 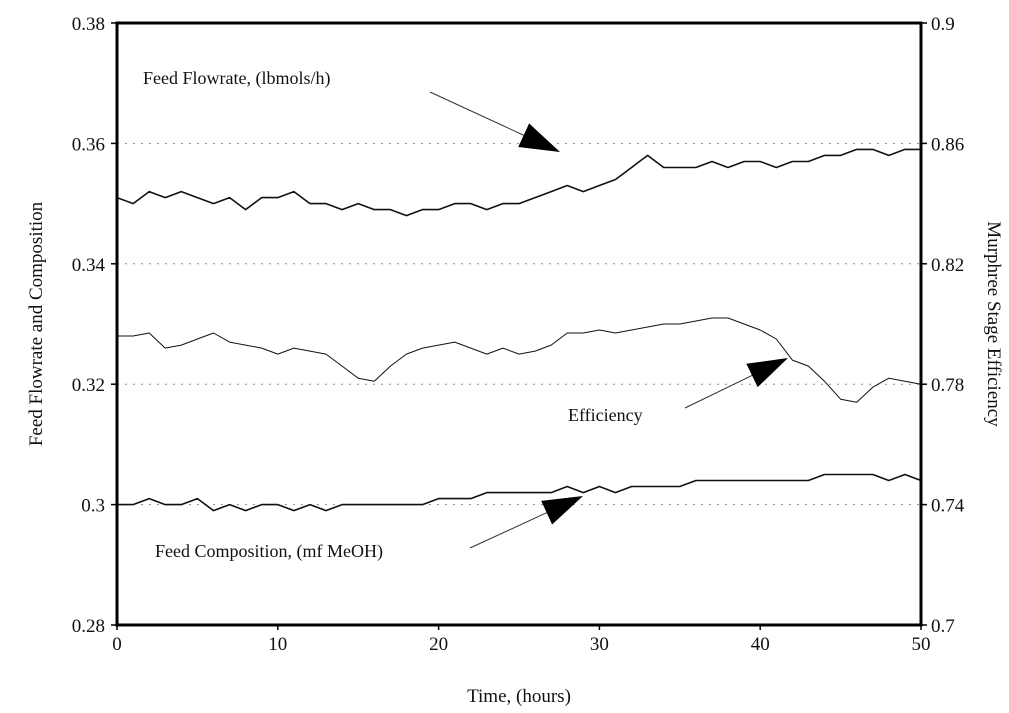 What do you see at coordinates (947, 144) in the screenshot?
I see `y2-tick-label: 0.86` at bounding box center [947, 144].